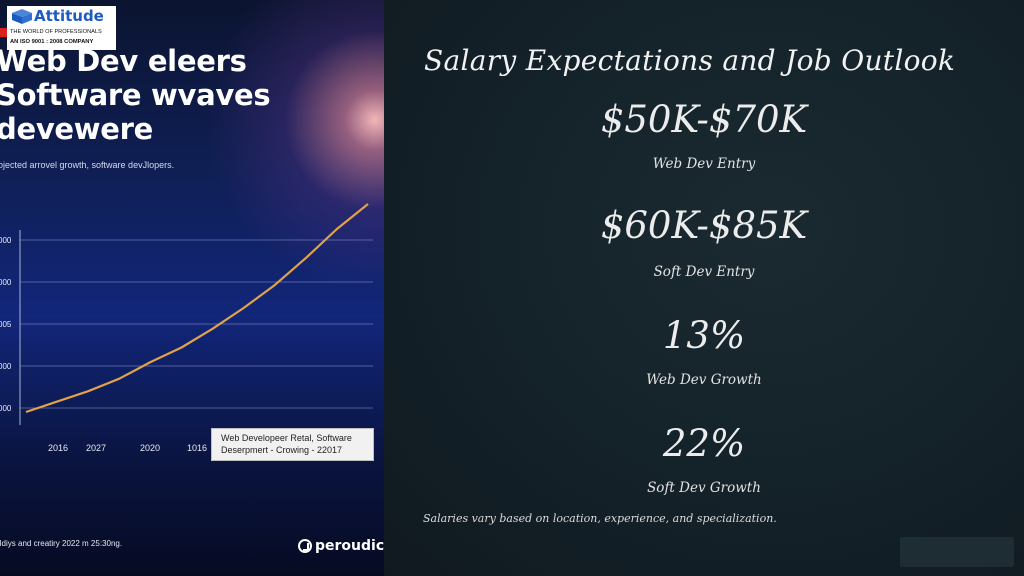 The image size is (1024, 576). I want to click on logo-accent, so click(3, 32).